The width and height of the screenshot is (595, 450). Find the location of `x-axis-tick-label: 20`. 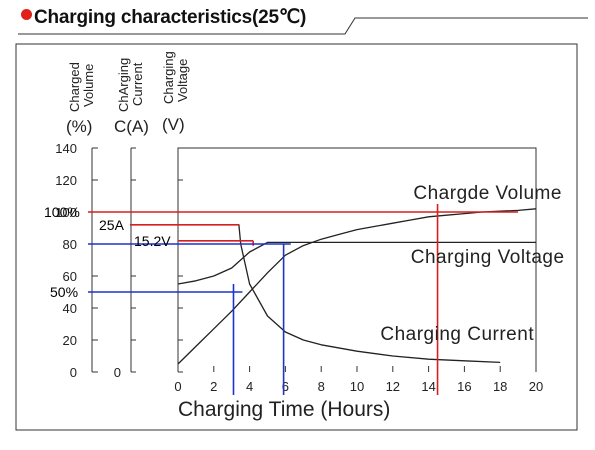

x-axis-tick-label: 20 is located at coordinates (536, 386).